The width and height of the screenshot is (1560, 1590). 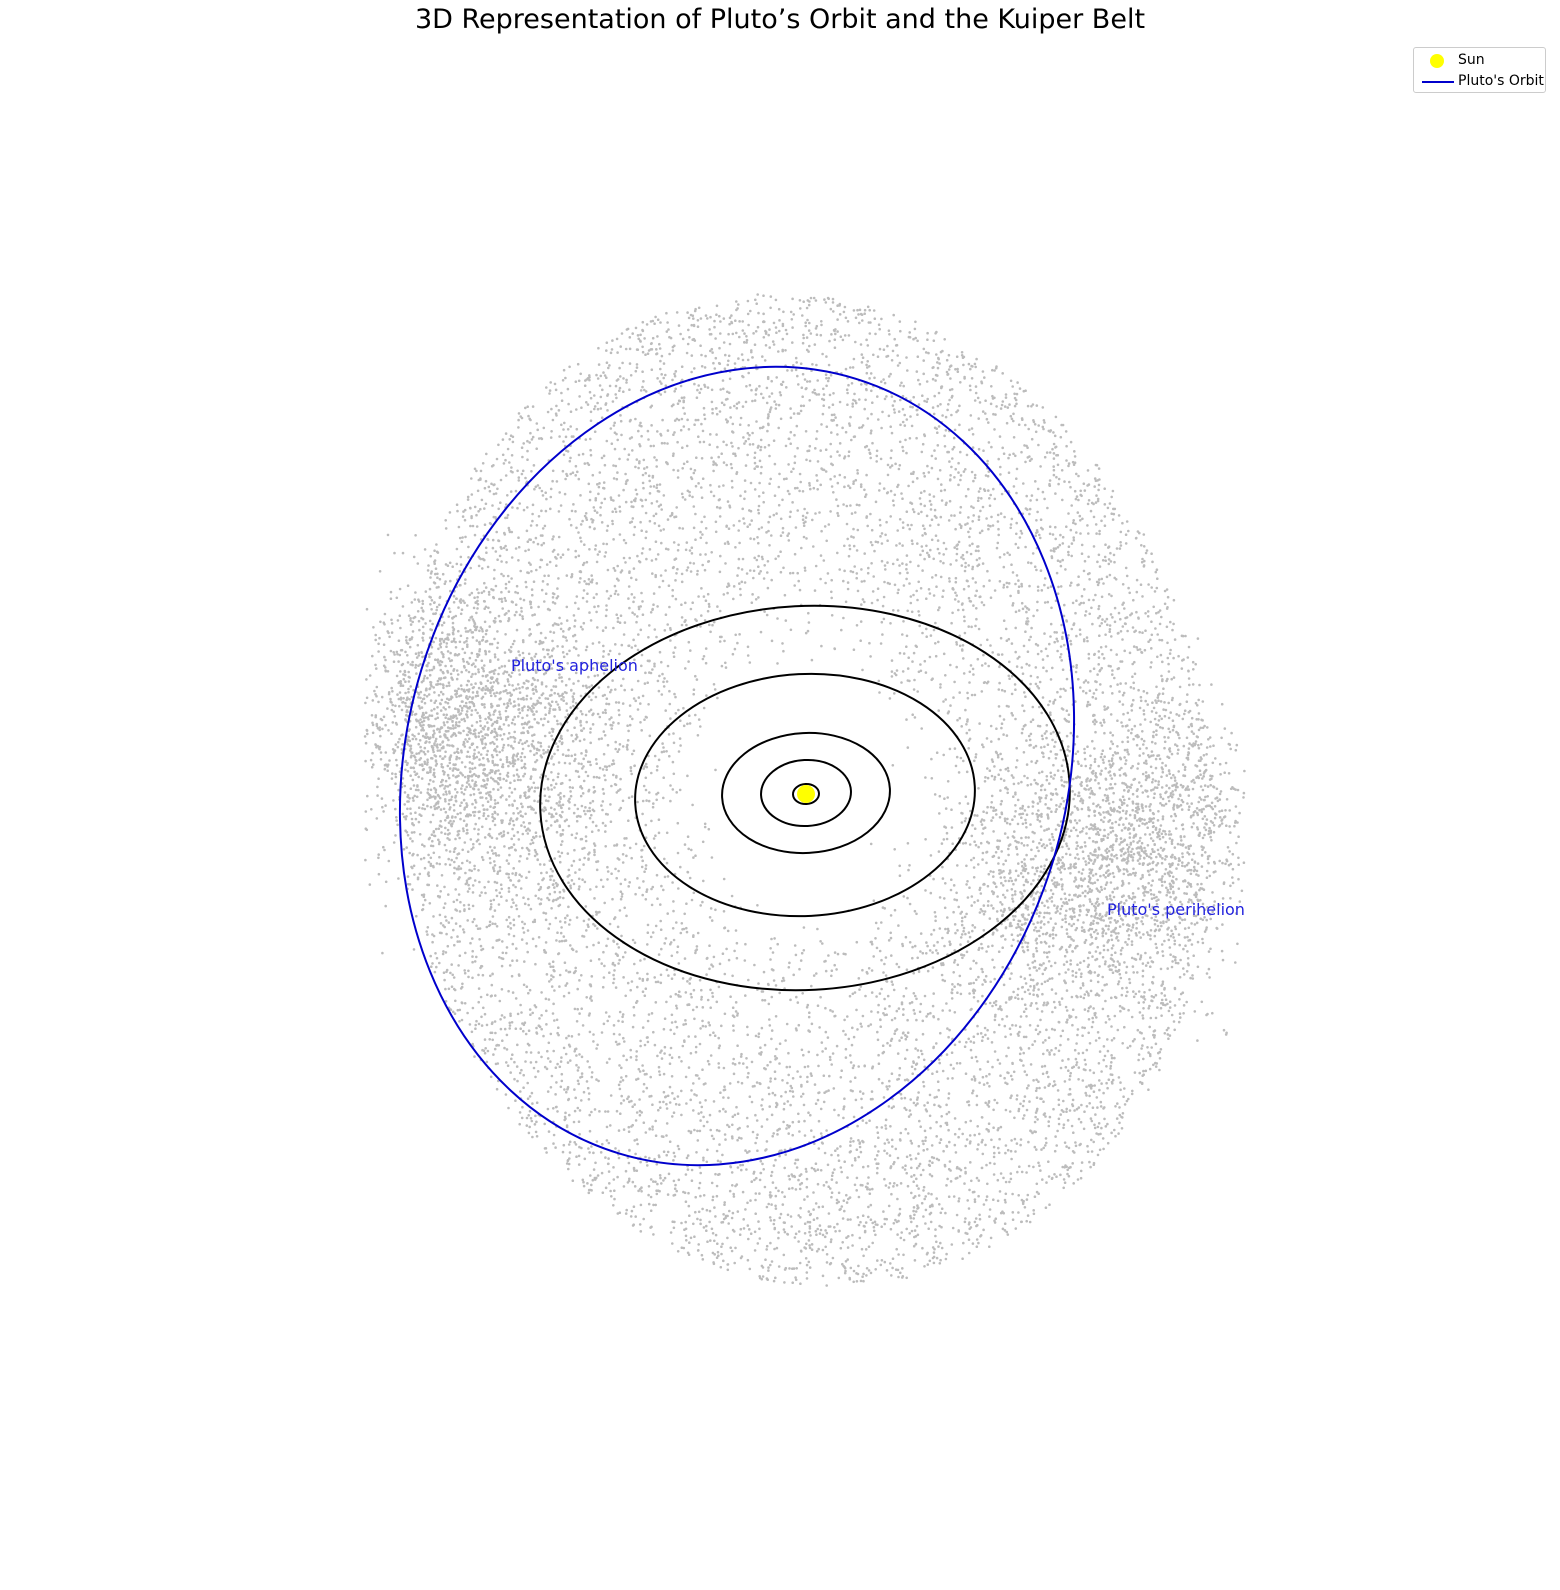 I want to click on legend-label-pluto-orbit: Pluto's Orbit, so click(x=1501, y=81).